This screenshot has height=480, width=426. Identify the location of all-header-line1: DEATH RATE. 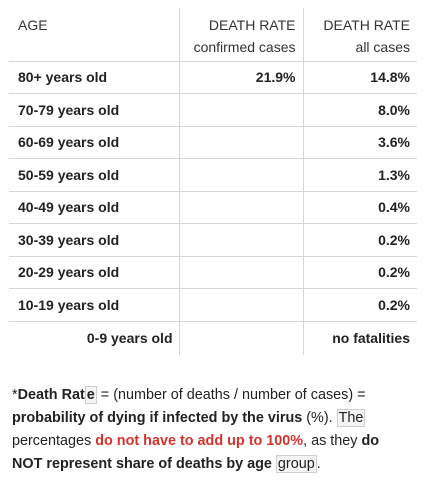
(366, 25).